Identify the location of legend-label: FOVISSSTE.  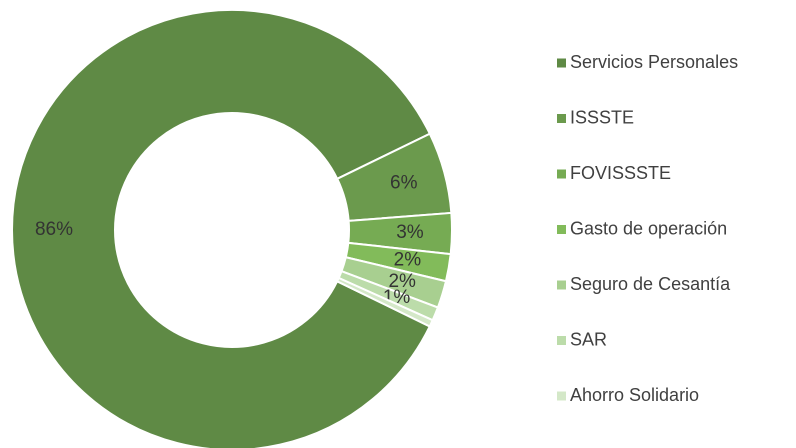
(620, 173).